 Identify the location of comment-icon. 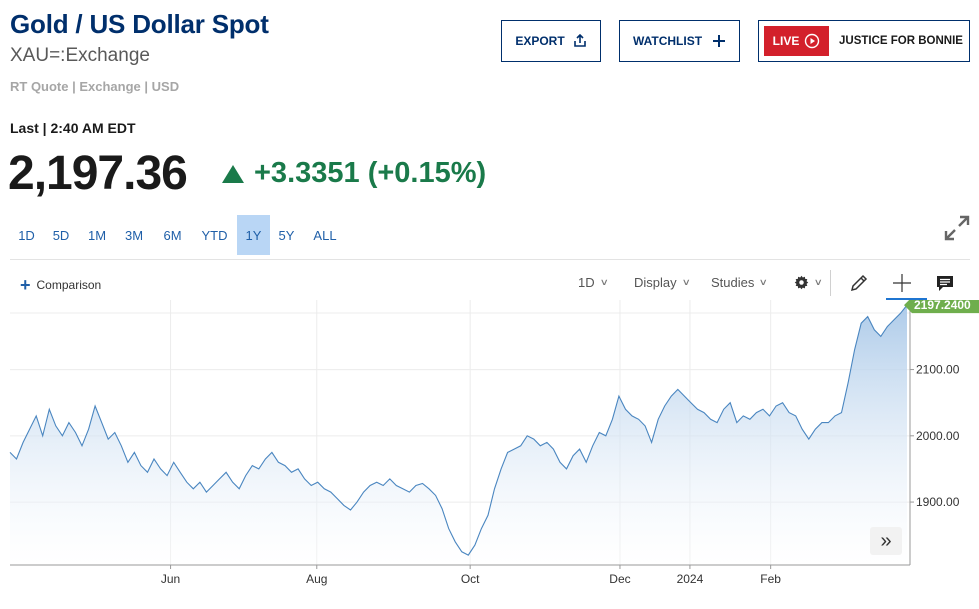
(945, 283).